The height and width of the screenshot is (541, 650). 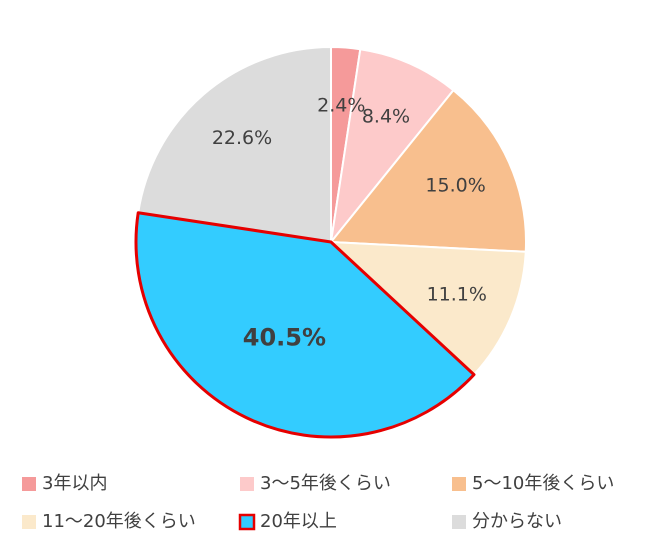 I want to click on legend-label: 5〜10年後くらい, so click(x=543, y=483).